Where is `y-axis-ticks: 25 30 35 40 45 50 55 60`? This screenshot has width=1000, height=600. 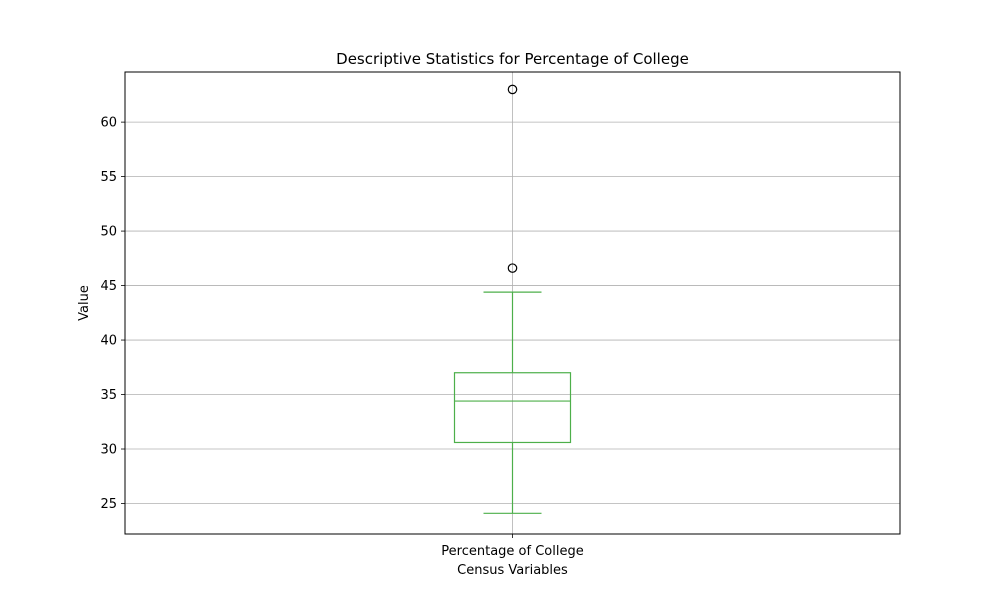
y-axis-ticks: 25 30 35 40 45 50 55 60 is located at coordinates (112, 314).